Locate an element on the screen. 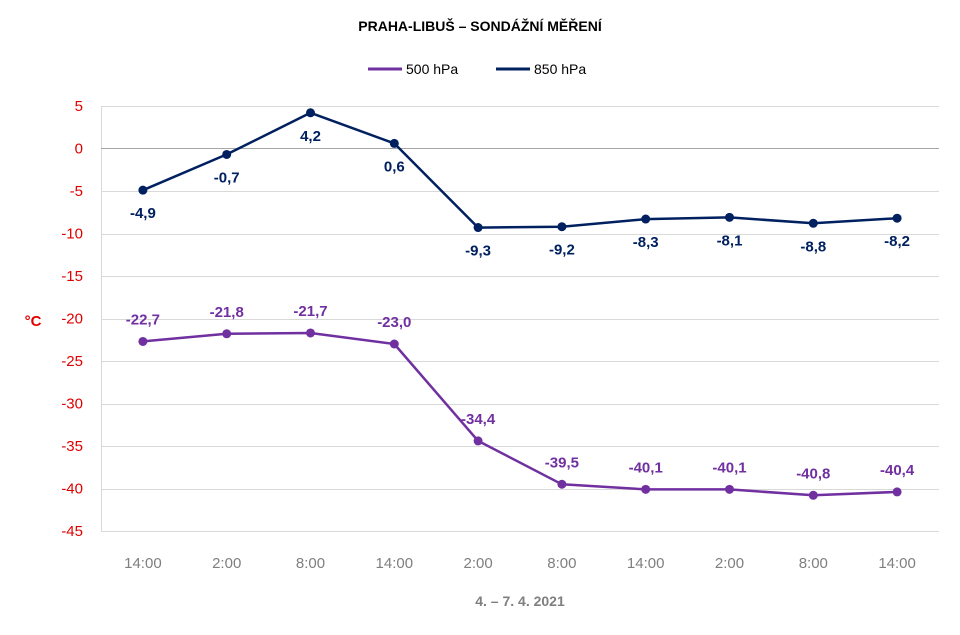 The height and width of the screenshot is (635, 960). data-label: -9,2 is located at coordinates (562, 250).